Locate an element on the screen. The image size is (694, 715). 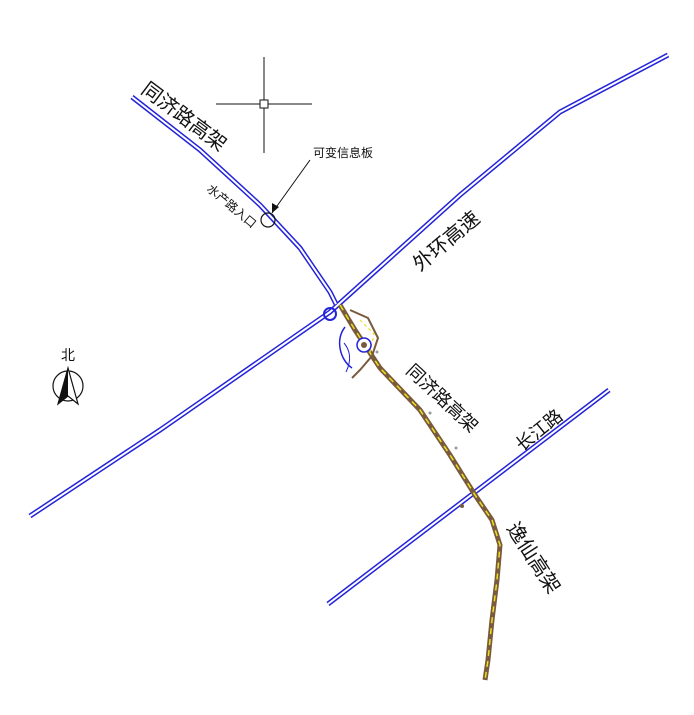
vms-leader-line is located at coordinates (291, 186).